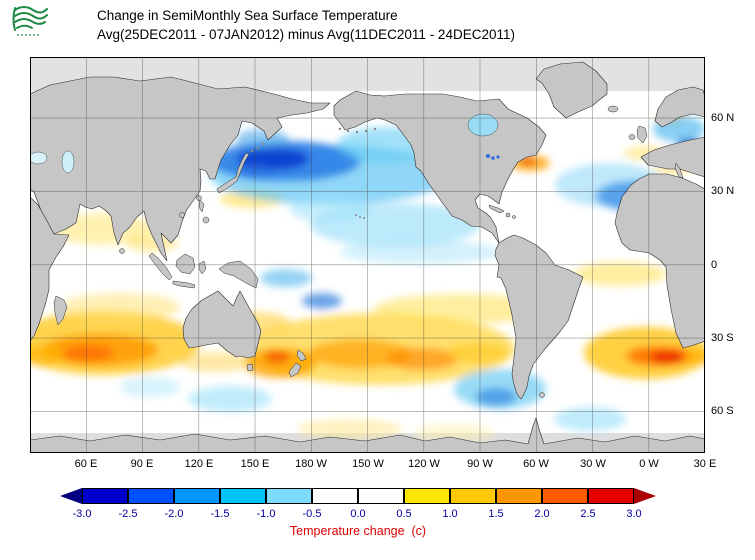  What do you see at coordinates (39, 158) in the screenshot?
I see `black-sea` at bounding box center [39, 158].